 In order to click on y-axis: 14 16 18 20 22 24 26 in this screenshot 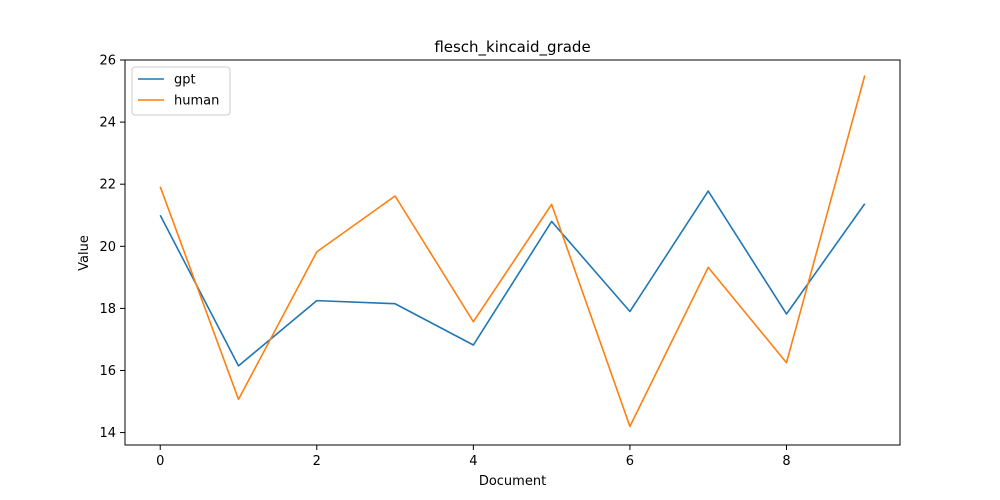, I will do `click(112, 247)`.